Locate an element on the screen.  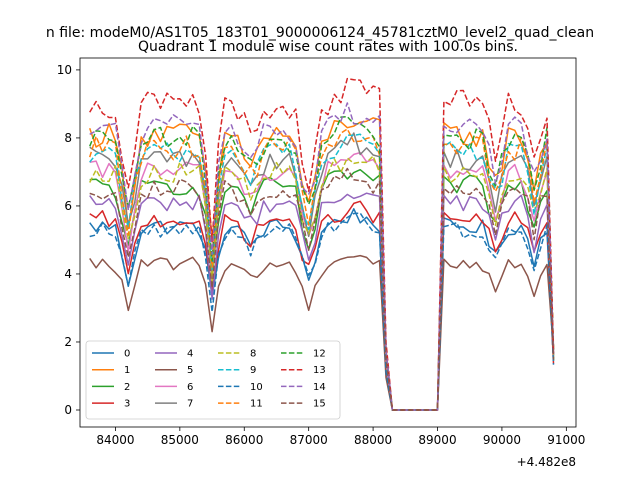
legend-label: 6 is located at coordinates (190, 387).